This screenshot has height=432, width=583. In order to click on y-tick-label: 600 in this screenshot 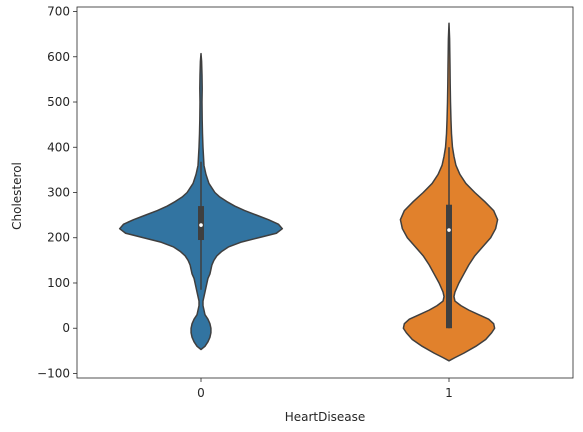, I will do `click(58, 57)`.